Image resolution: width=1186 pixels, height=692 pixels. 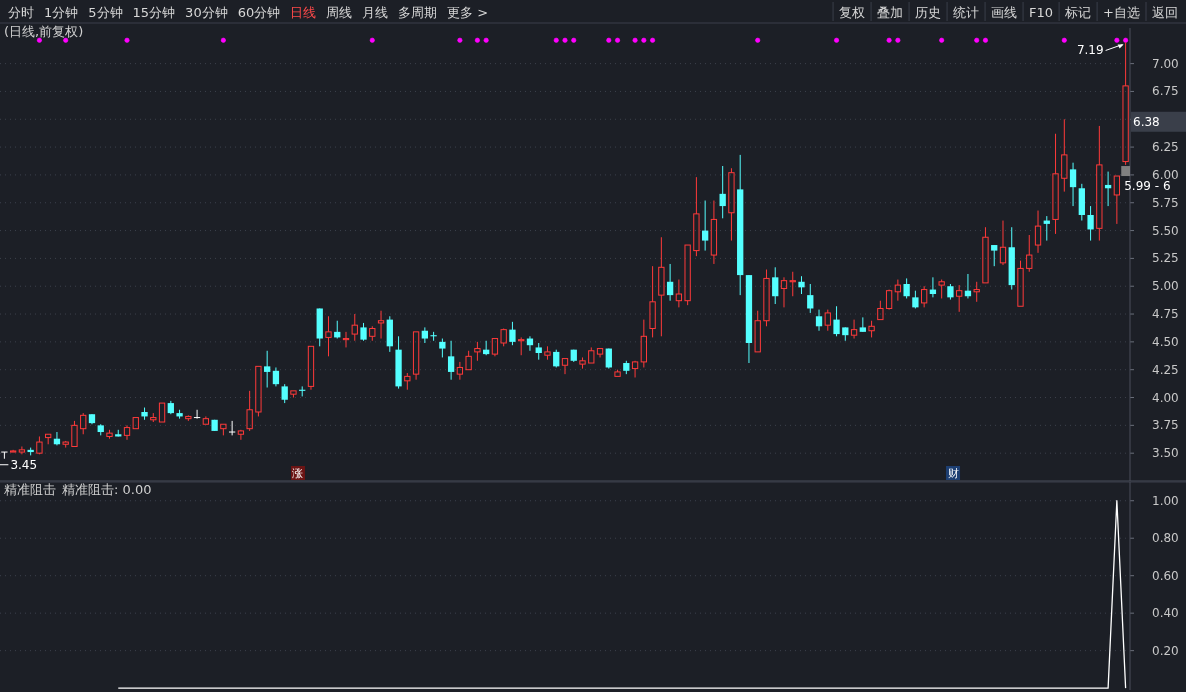 I want to click on y-tick-label: 4.50, so click(x=1165, y=341).